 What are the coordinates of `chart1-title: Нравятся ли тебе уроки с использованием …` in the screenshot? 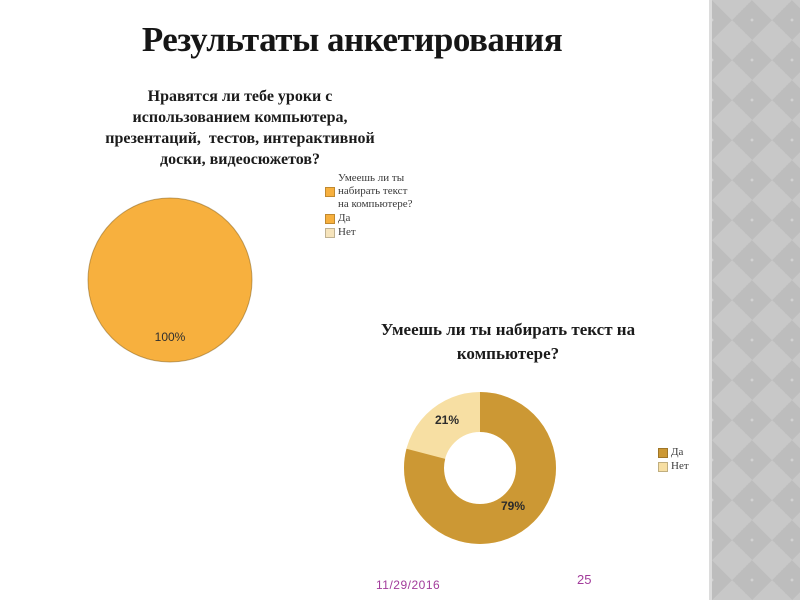 It's located at (240, 128).